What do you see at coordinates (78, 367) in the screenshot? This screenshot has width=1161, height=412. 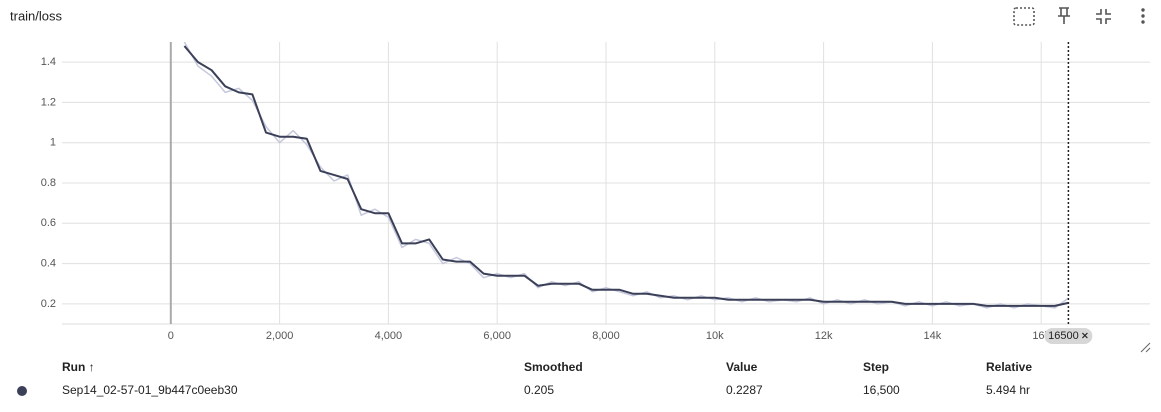 I see `column-header: Run ↑` at bounding box center [78, 367].